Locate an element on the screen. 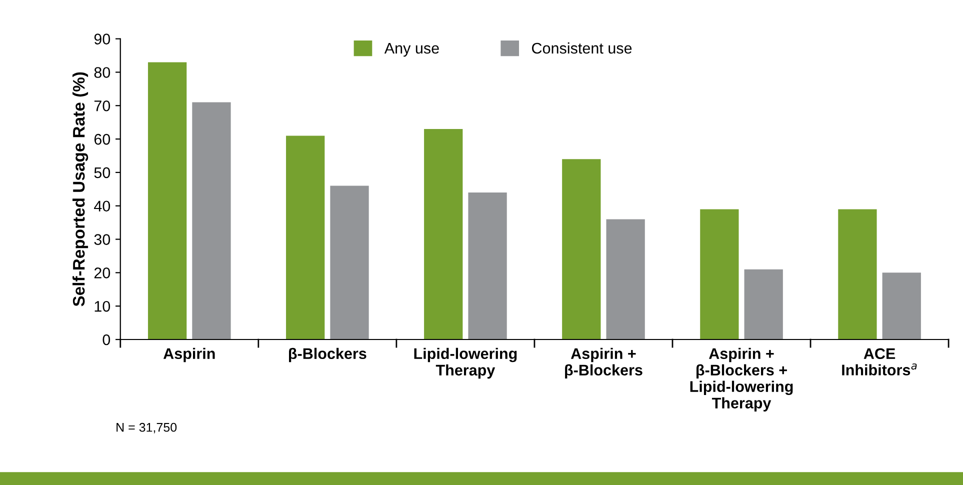 The height and width of the screenshot is (485, 963). y-tick-label: 0 is located at coordinates (106, 340).